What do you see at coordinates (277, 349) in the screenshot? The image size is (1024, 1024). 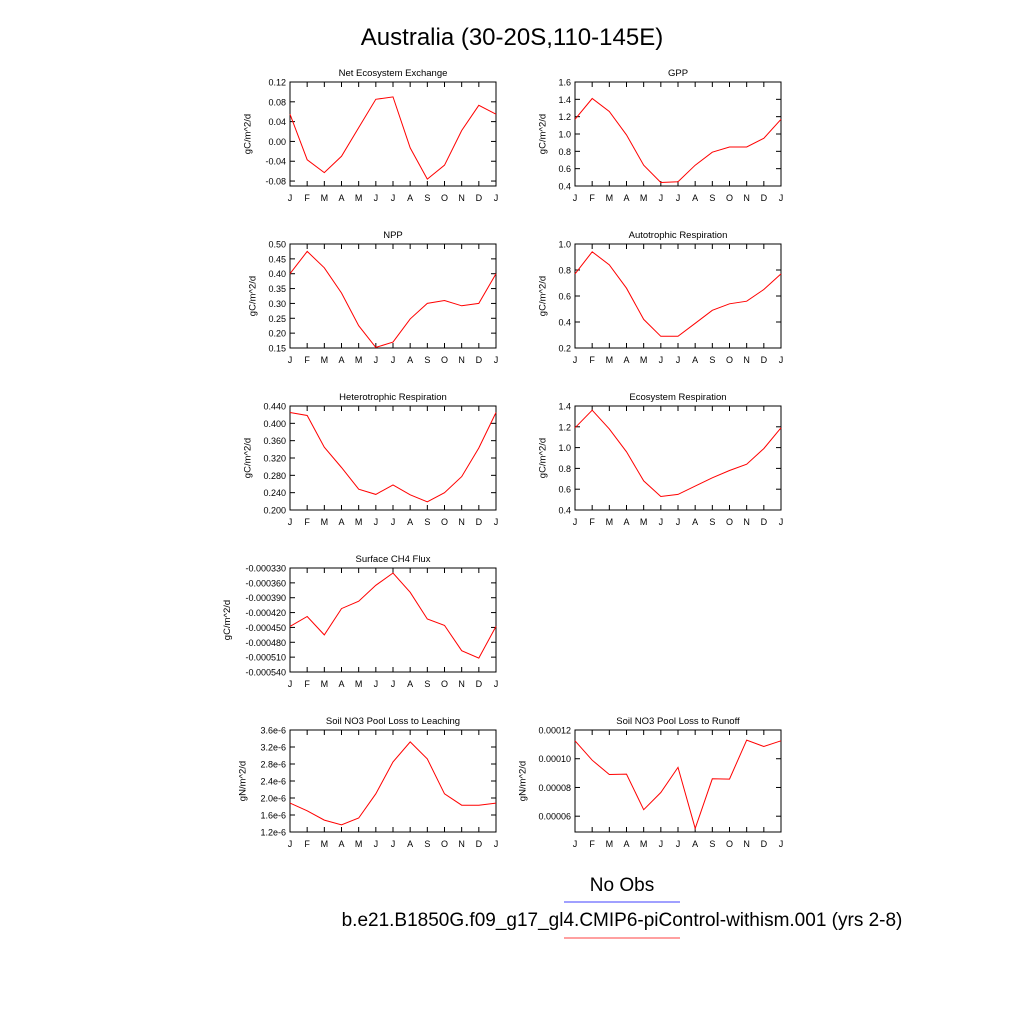 I see `y-tick-label: 0.15` at bounding box center [277, 349].